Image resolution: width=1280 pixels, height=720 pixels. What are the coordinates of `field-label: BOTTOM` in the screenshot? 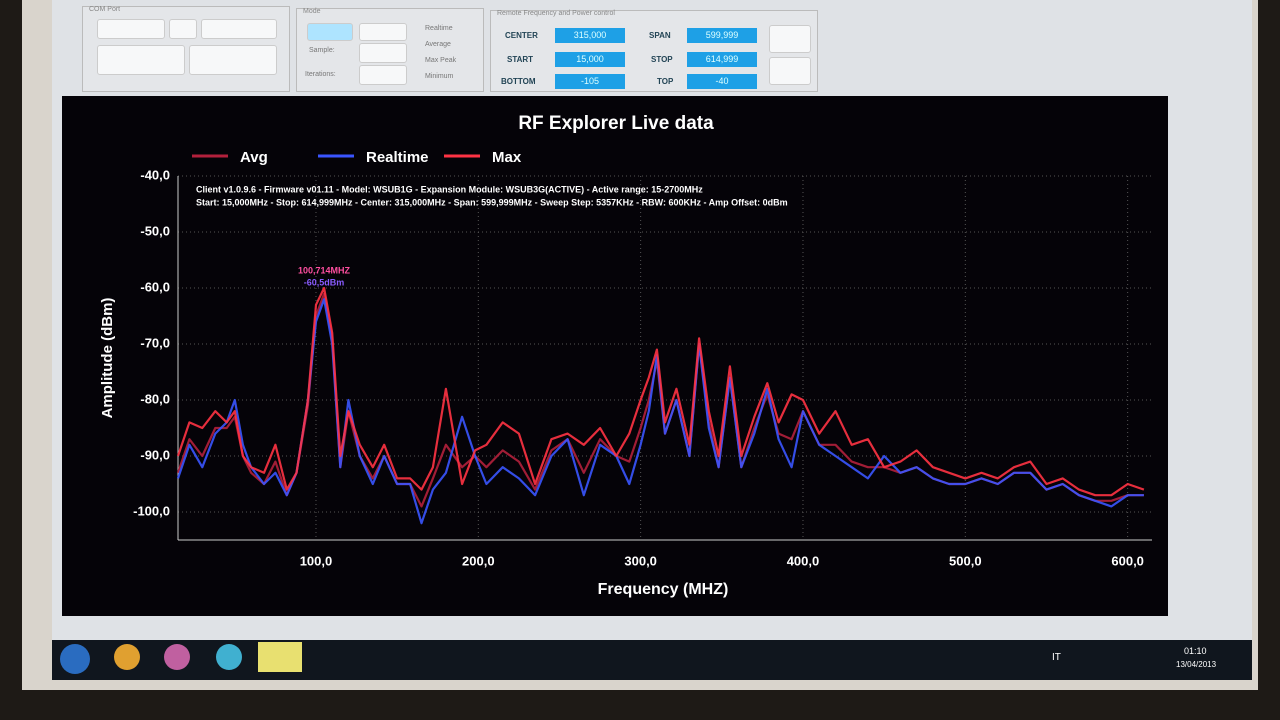 It's located at (518, 81).